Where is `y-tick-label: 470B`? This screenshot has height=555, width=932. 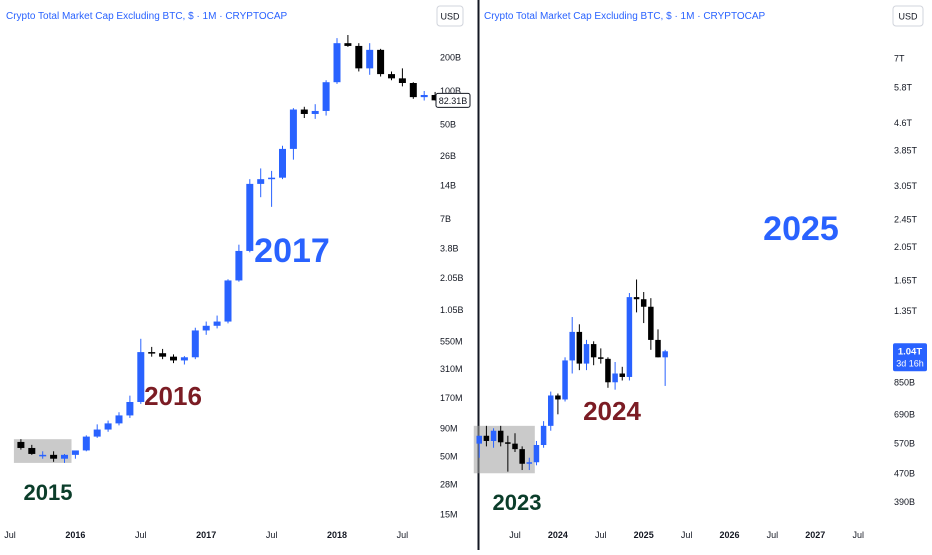 y-tick-label: 470B is located at coordinates (904, 473).